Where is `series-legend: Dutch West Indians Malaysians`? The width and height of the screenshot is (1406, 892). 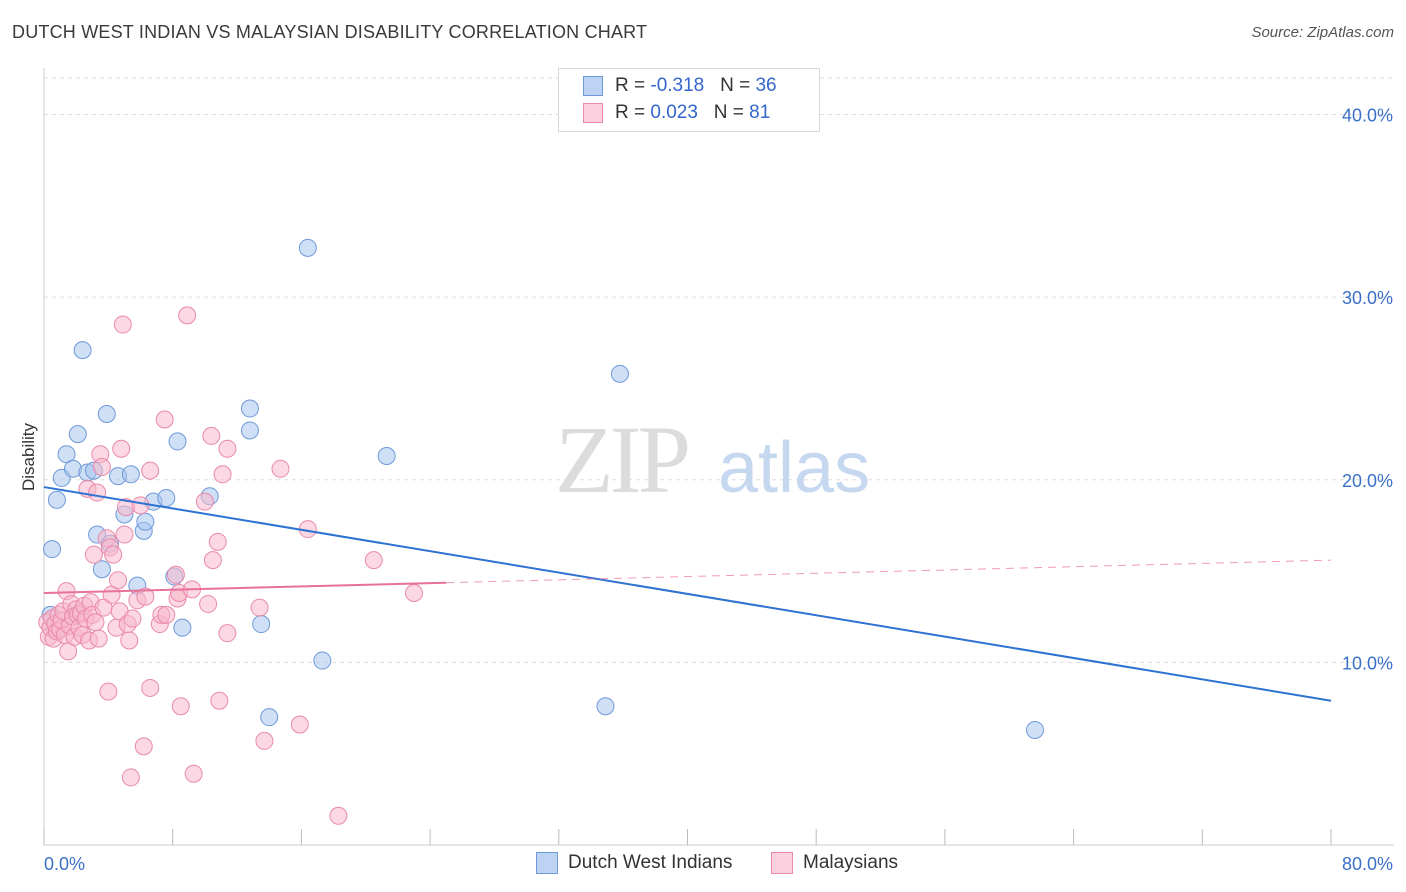 series-legend: Dutch West Indians Malaysians is located at coordinates (703, 865).